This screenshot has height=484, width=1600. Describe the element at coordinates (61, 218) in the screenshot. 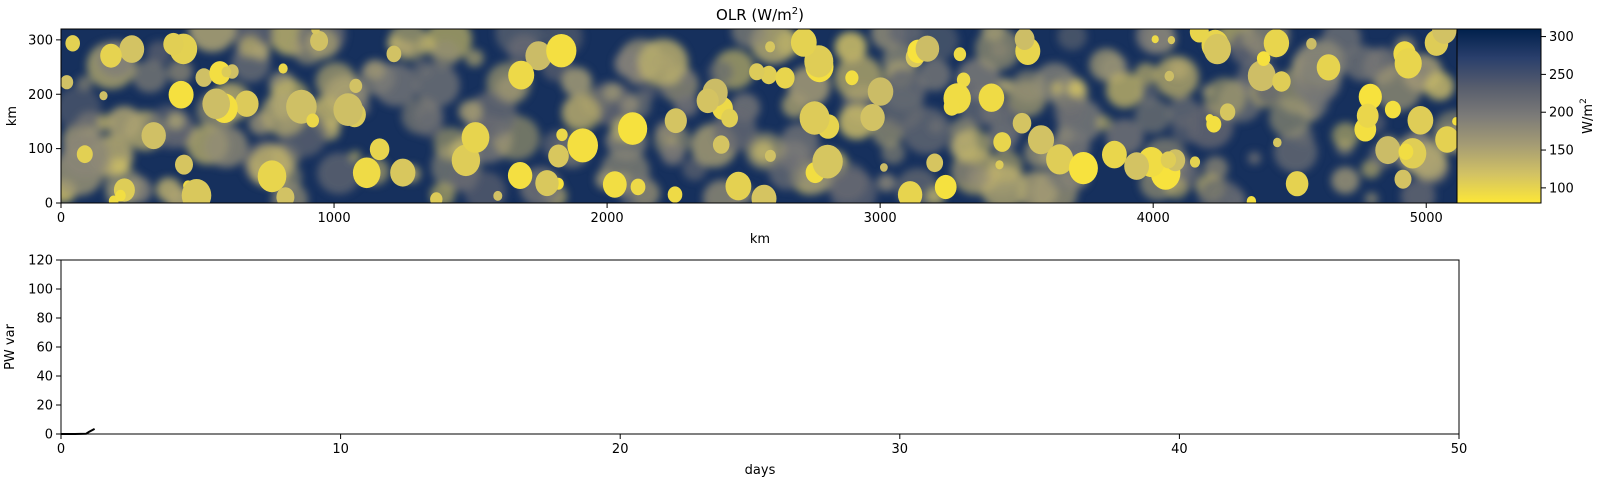

I see `heatmap-x-tick-label: 0` at that location.